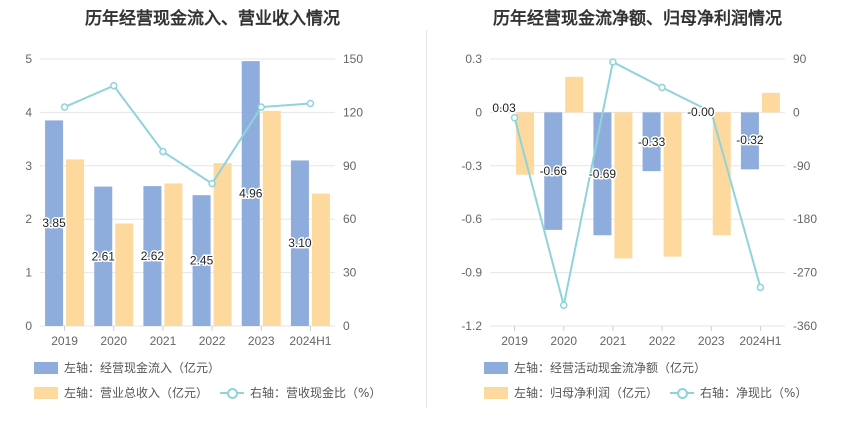  Describe the element at coordinates (28, 59) in the screenshot. I see `y-tick-left: 5` at that location.